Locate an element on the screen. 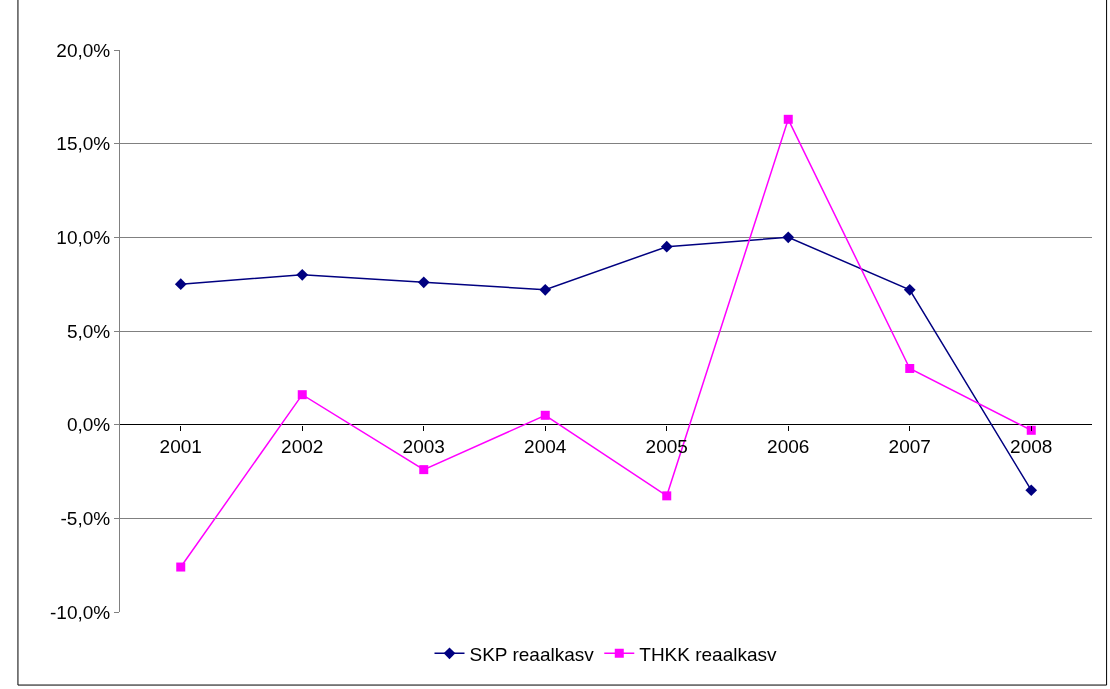 The width and height of the screenshot is (1110, 689). x-tick-label: 2001 is located at coordinates (180, 447).